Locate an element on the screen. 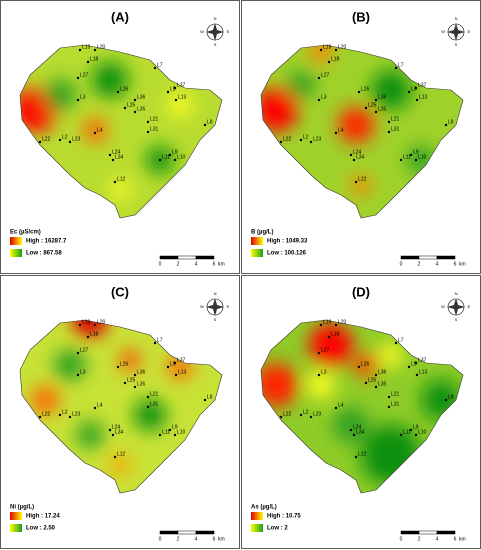 This screenshot has width=481, height=550. scale-label: 6 is located at coordinates (455, 264).